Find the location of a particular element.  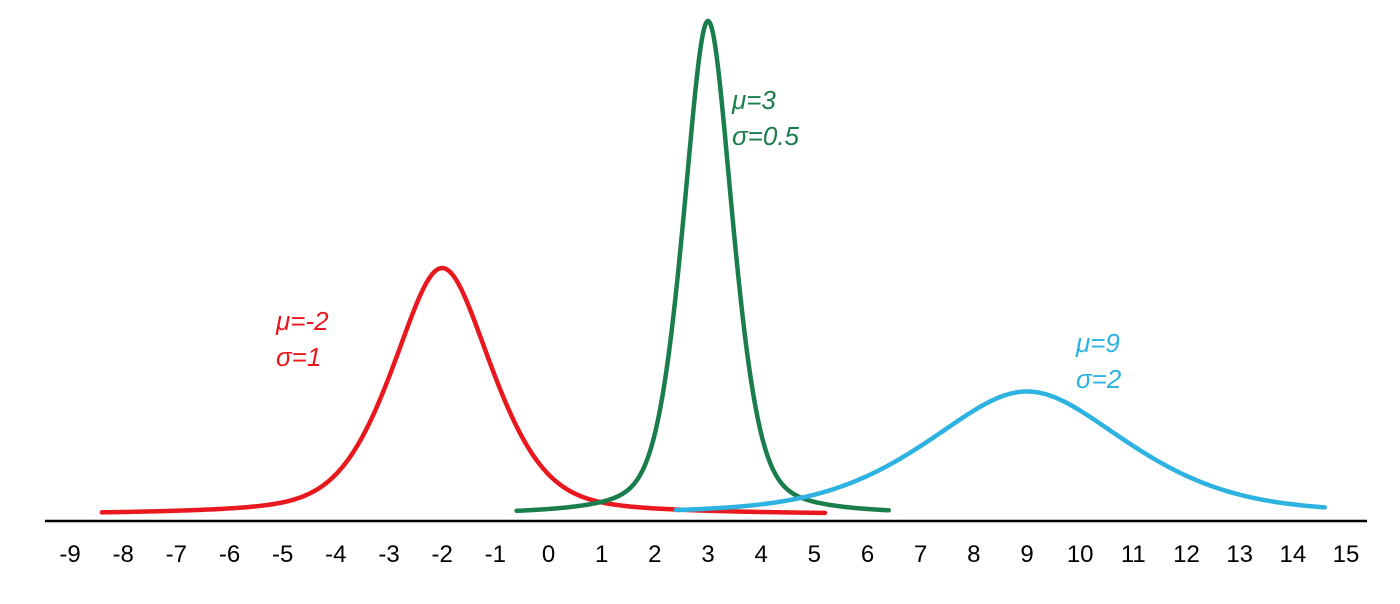

x-tick-label: -2 is located at coordinates (441, 554).